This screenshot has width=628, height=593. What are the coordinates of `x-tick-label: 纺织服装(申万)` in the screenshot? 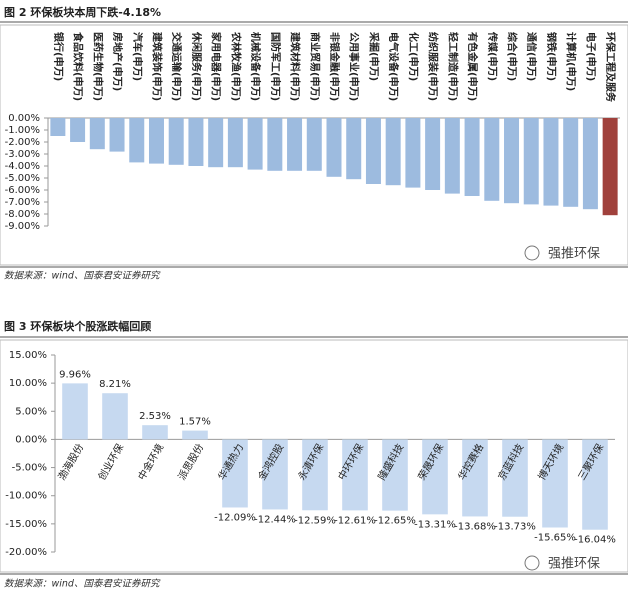 It's located at (433, 66).